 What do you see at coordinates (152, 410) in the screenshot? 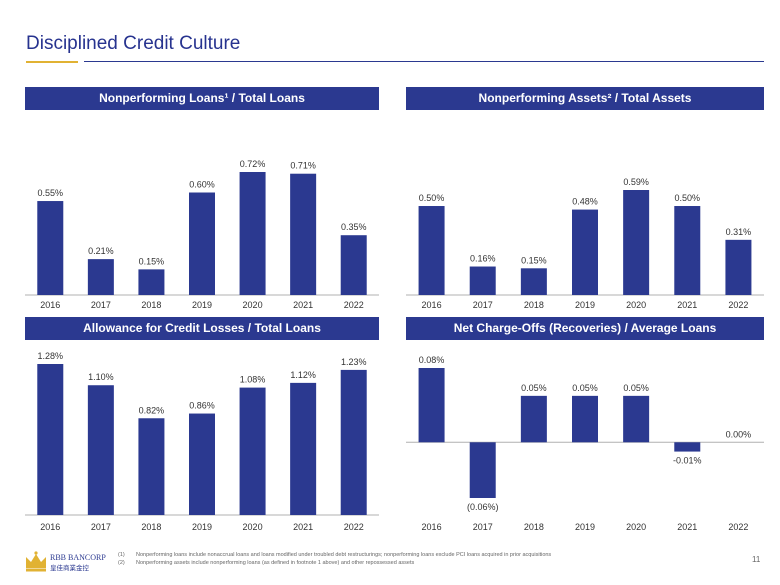
I see `data-label-2018: 0.82%` at bounding box center [152, 410].